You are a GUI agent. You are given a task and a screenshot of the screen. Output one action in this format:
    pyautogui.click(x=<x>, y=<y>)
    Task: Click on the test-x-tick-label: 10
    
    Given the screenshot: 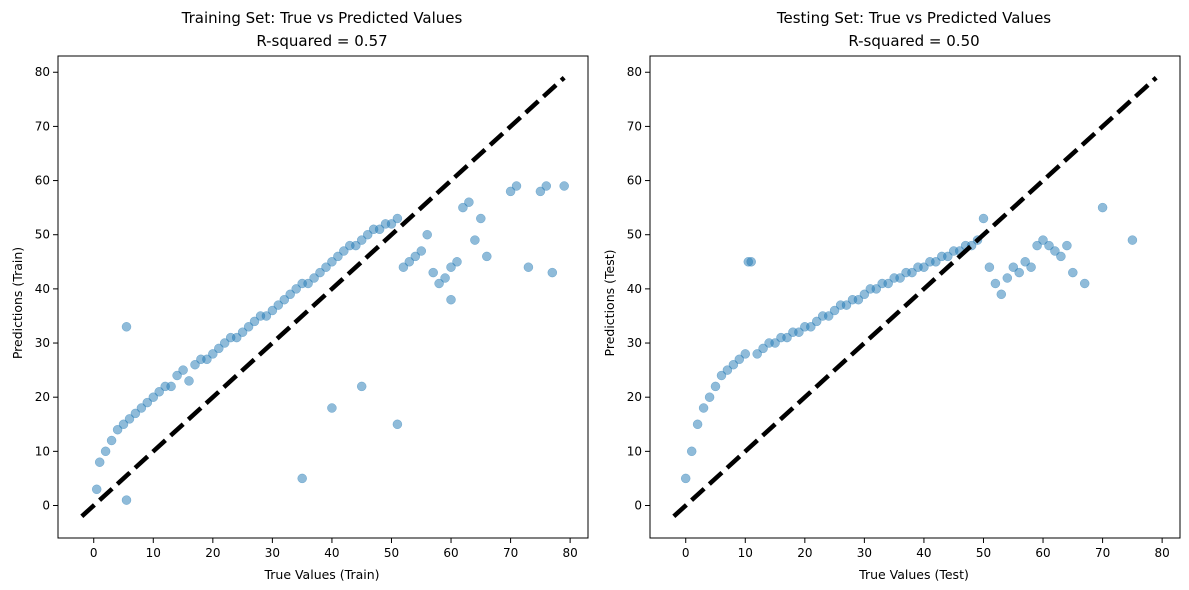 What is the action you would take?
    pyautogui.click(x=745, y=553)
    